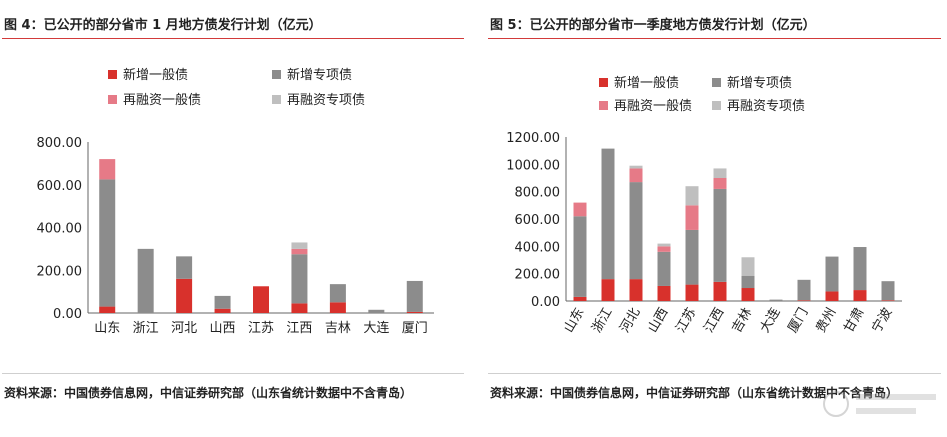 The height and width of the screenshot is (437, 947). I want to click on chart-title: 图 5：已公开的部分省市一季度地方债发行计划（亿元）, so click(653, 25).